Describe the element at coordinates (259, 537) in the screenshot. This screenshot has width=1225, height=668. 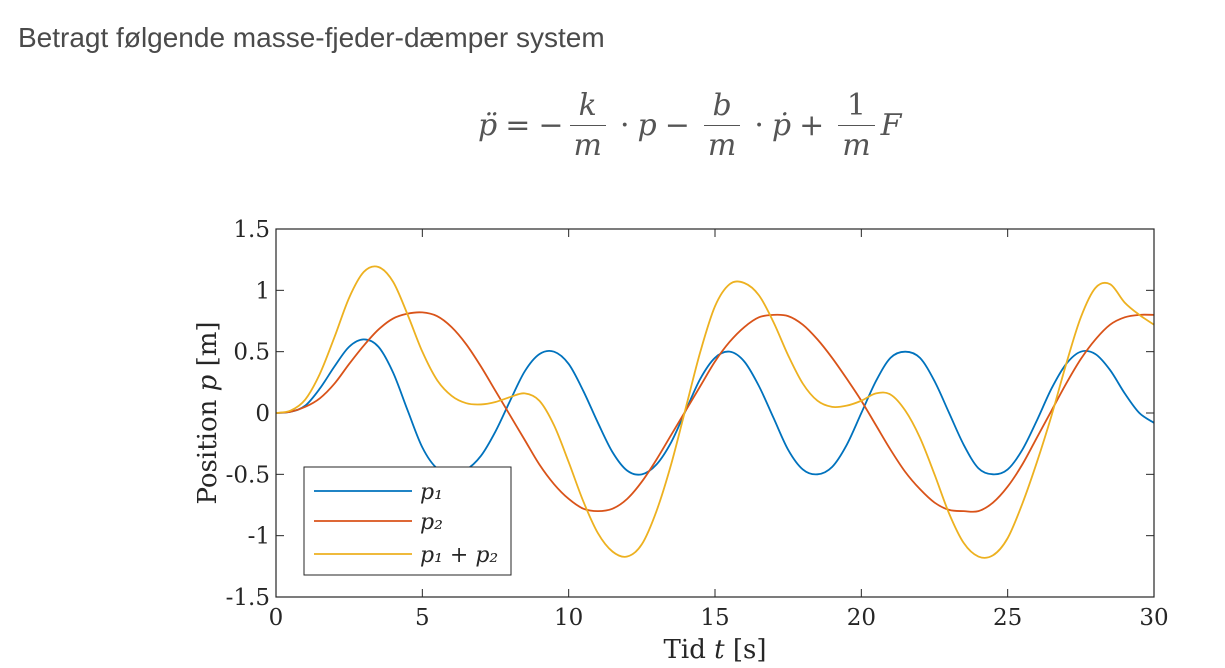
I see `y-tick-label: -1` at that location.